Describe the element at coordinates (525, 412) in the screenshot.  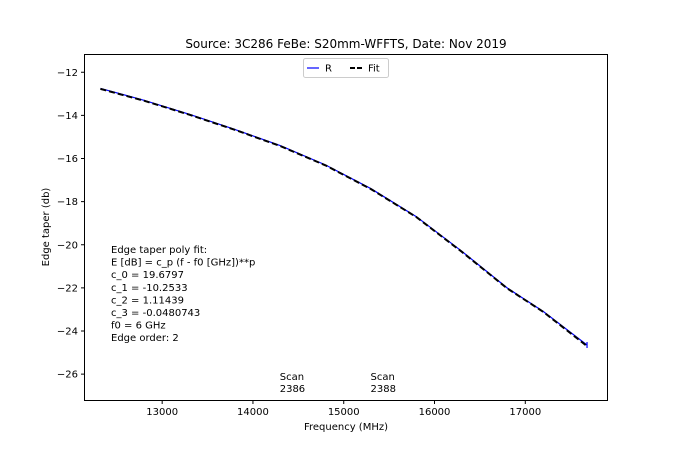
I see `x-tick-label: 17000` at that location.